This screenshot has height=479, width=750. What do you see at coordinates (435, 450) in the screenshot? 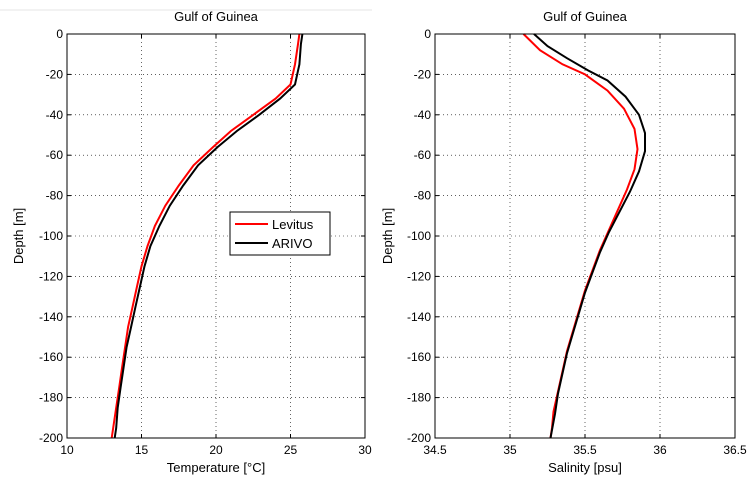
I see `x-tick-label: 34.5` at bounding box center [435, 450].